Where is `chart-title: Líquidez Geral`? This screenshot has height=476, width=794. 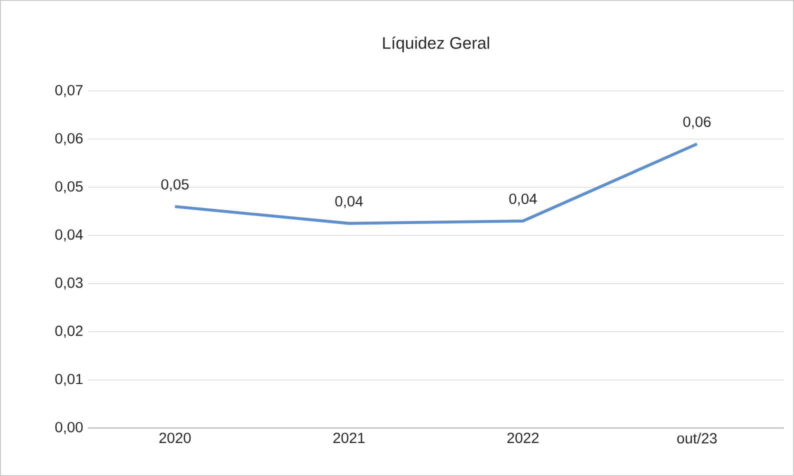
chart-title: Líquidez Geral is located at coordinates (436, 44).